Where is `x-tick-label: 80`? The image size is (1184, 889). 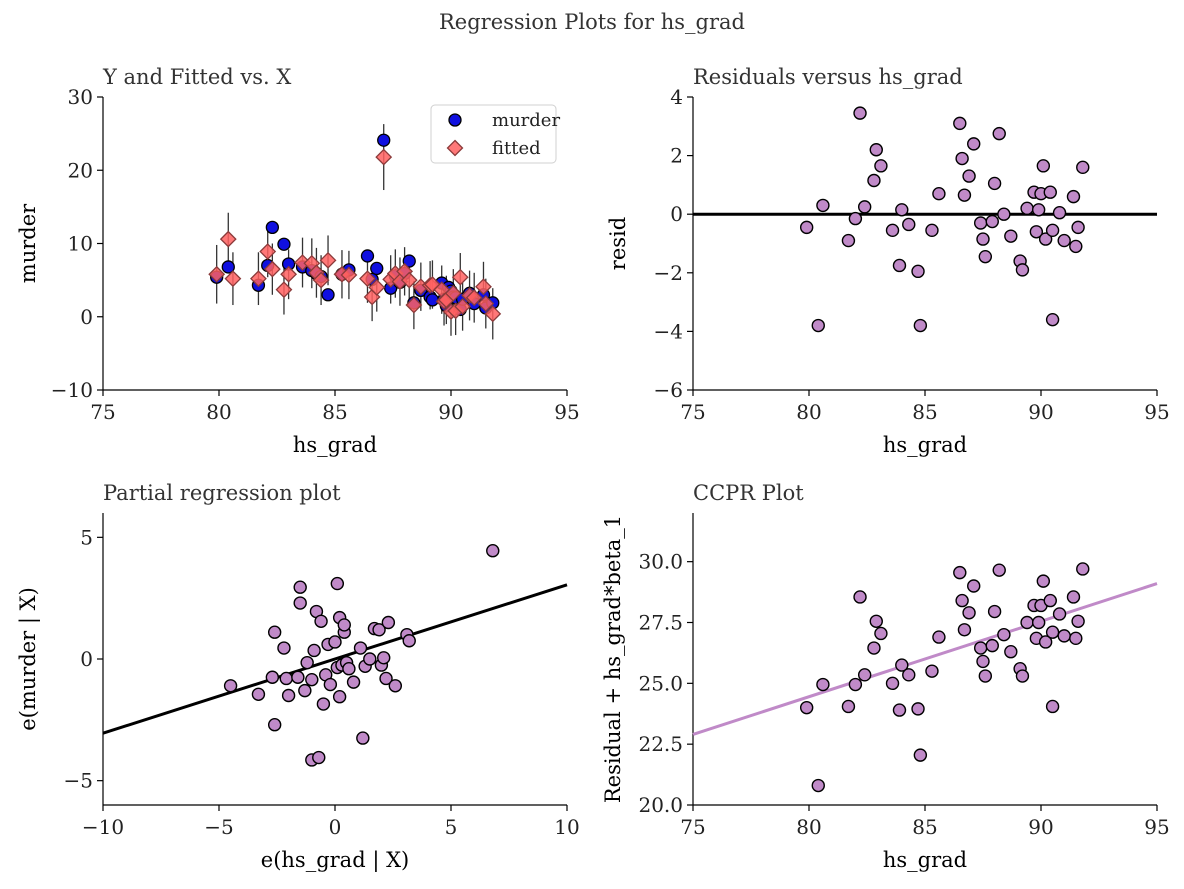
x-tick-label: 80 is located at coordinates (808, 827).